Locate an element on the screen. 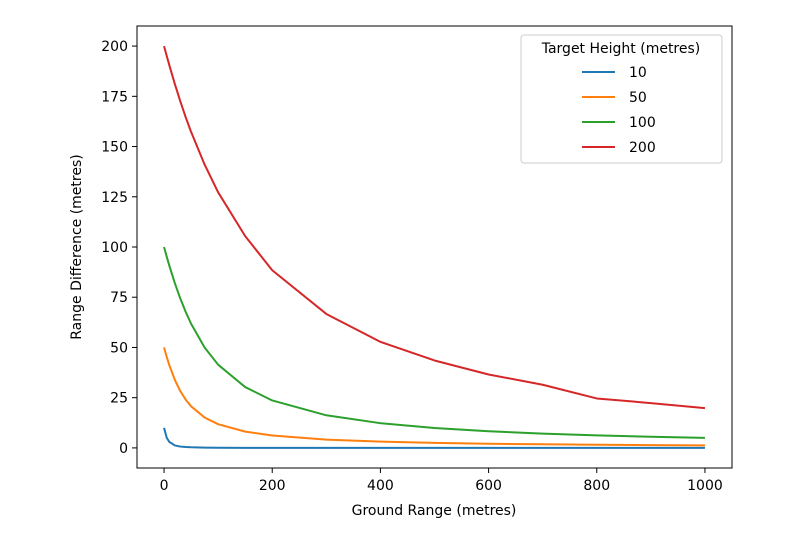  y-tick-label: 100 is located at coordinates (114, 248).